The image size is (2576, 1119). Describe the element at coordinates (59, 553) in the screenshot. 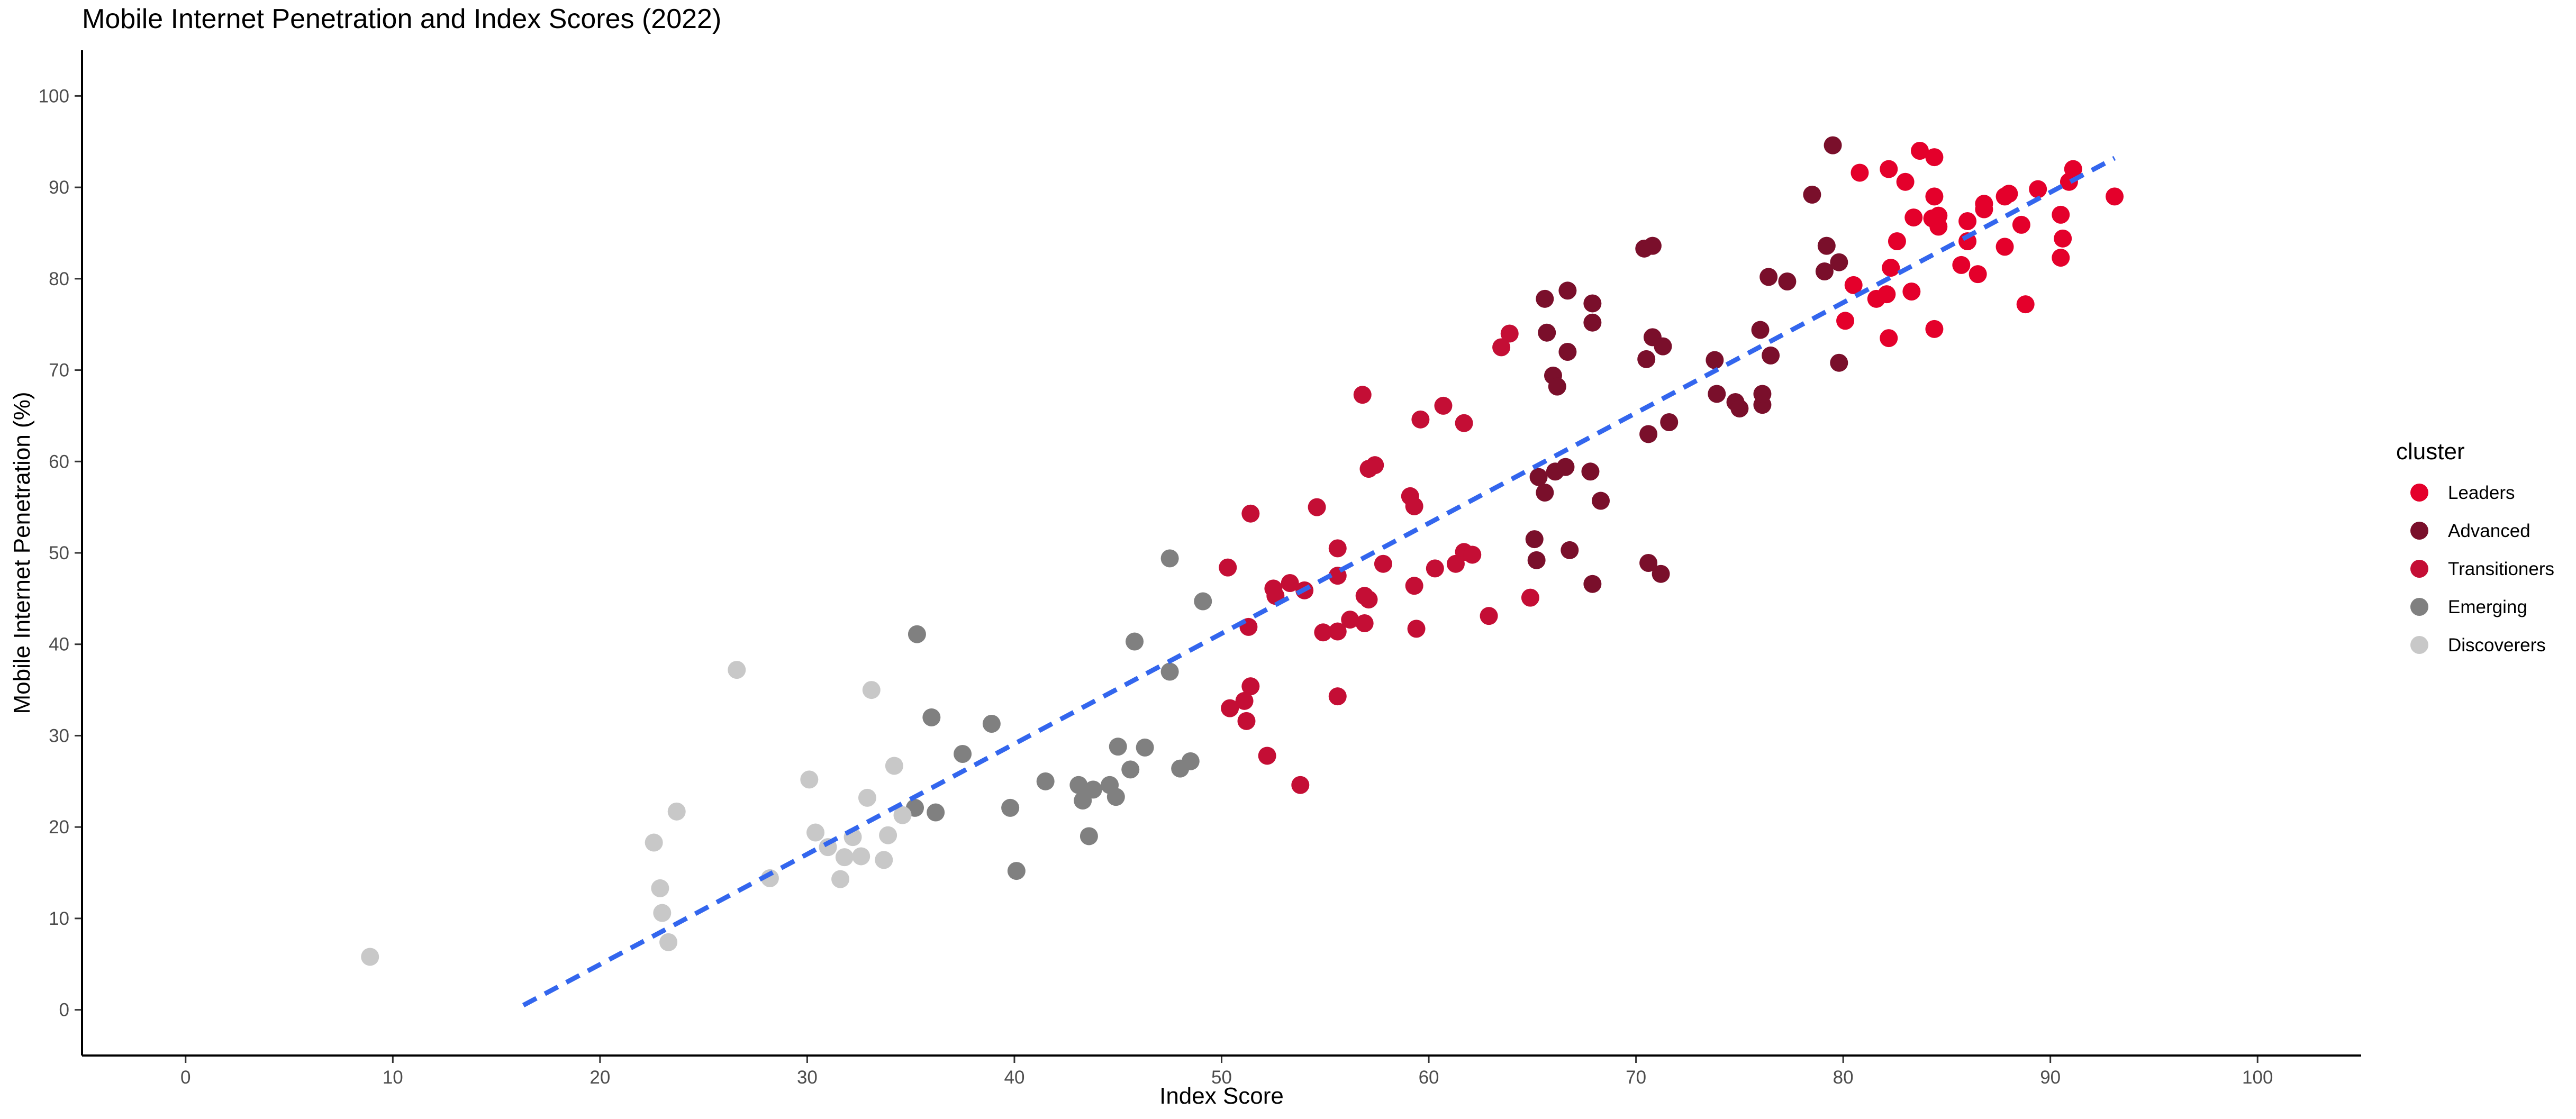

I see `y-tick-label-5: 50` at that location.